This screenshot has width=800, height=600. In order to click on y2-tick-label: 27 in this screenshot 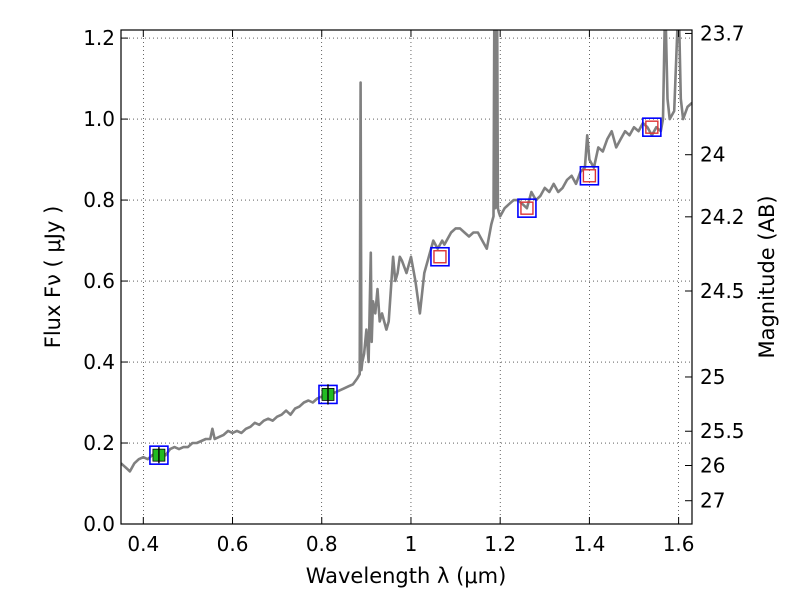, I will do `click(712, 501)`.